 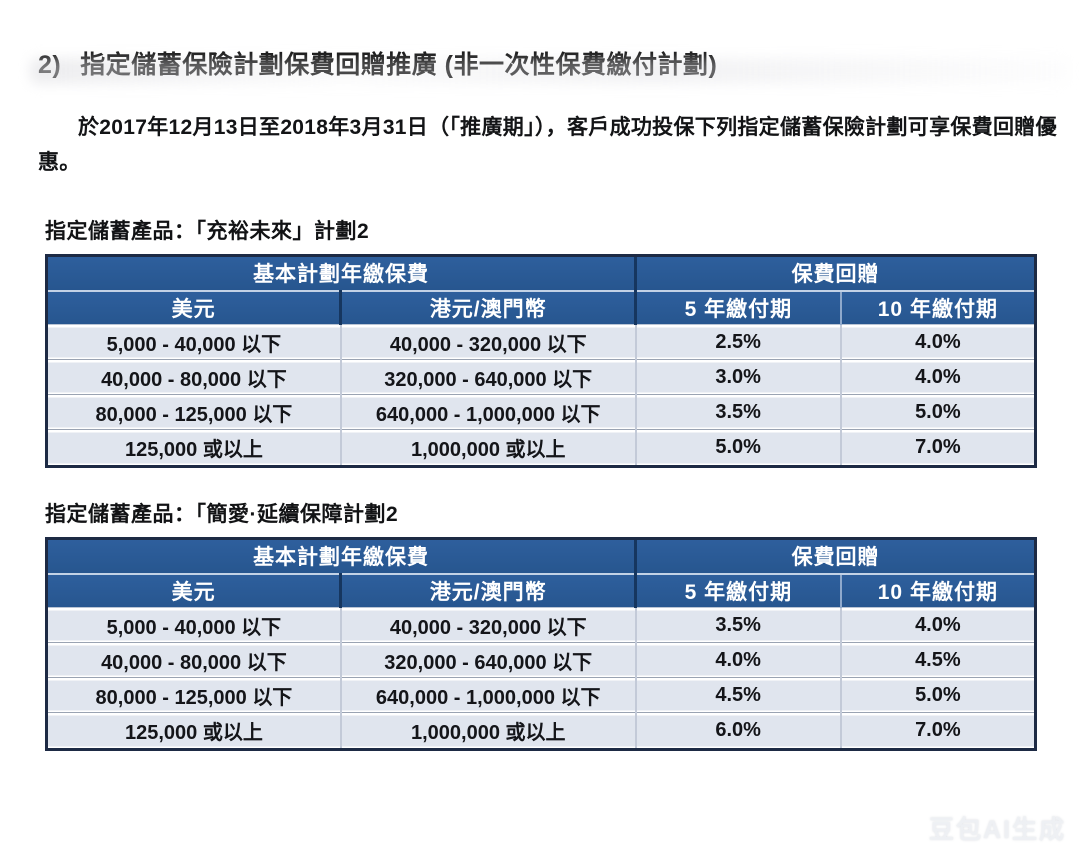 I want to click on table-2-group-header-row: 基本計劃年繳保費 保費回贈, so click(x=541, y=557).